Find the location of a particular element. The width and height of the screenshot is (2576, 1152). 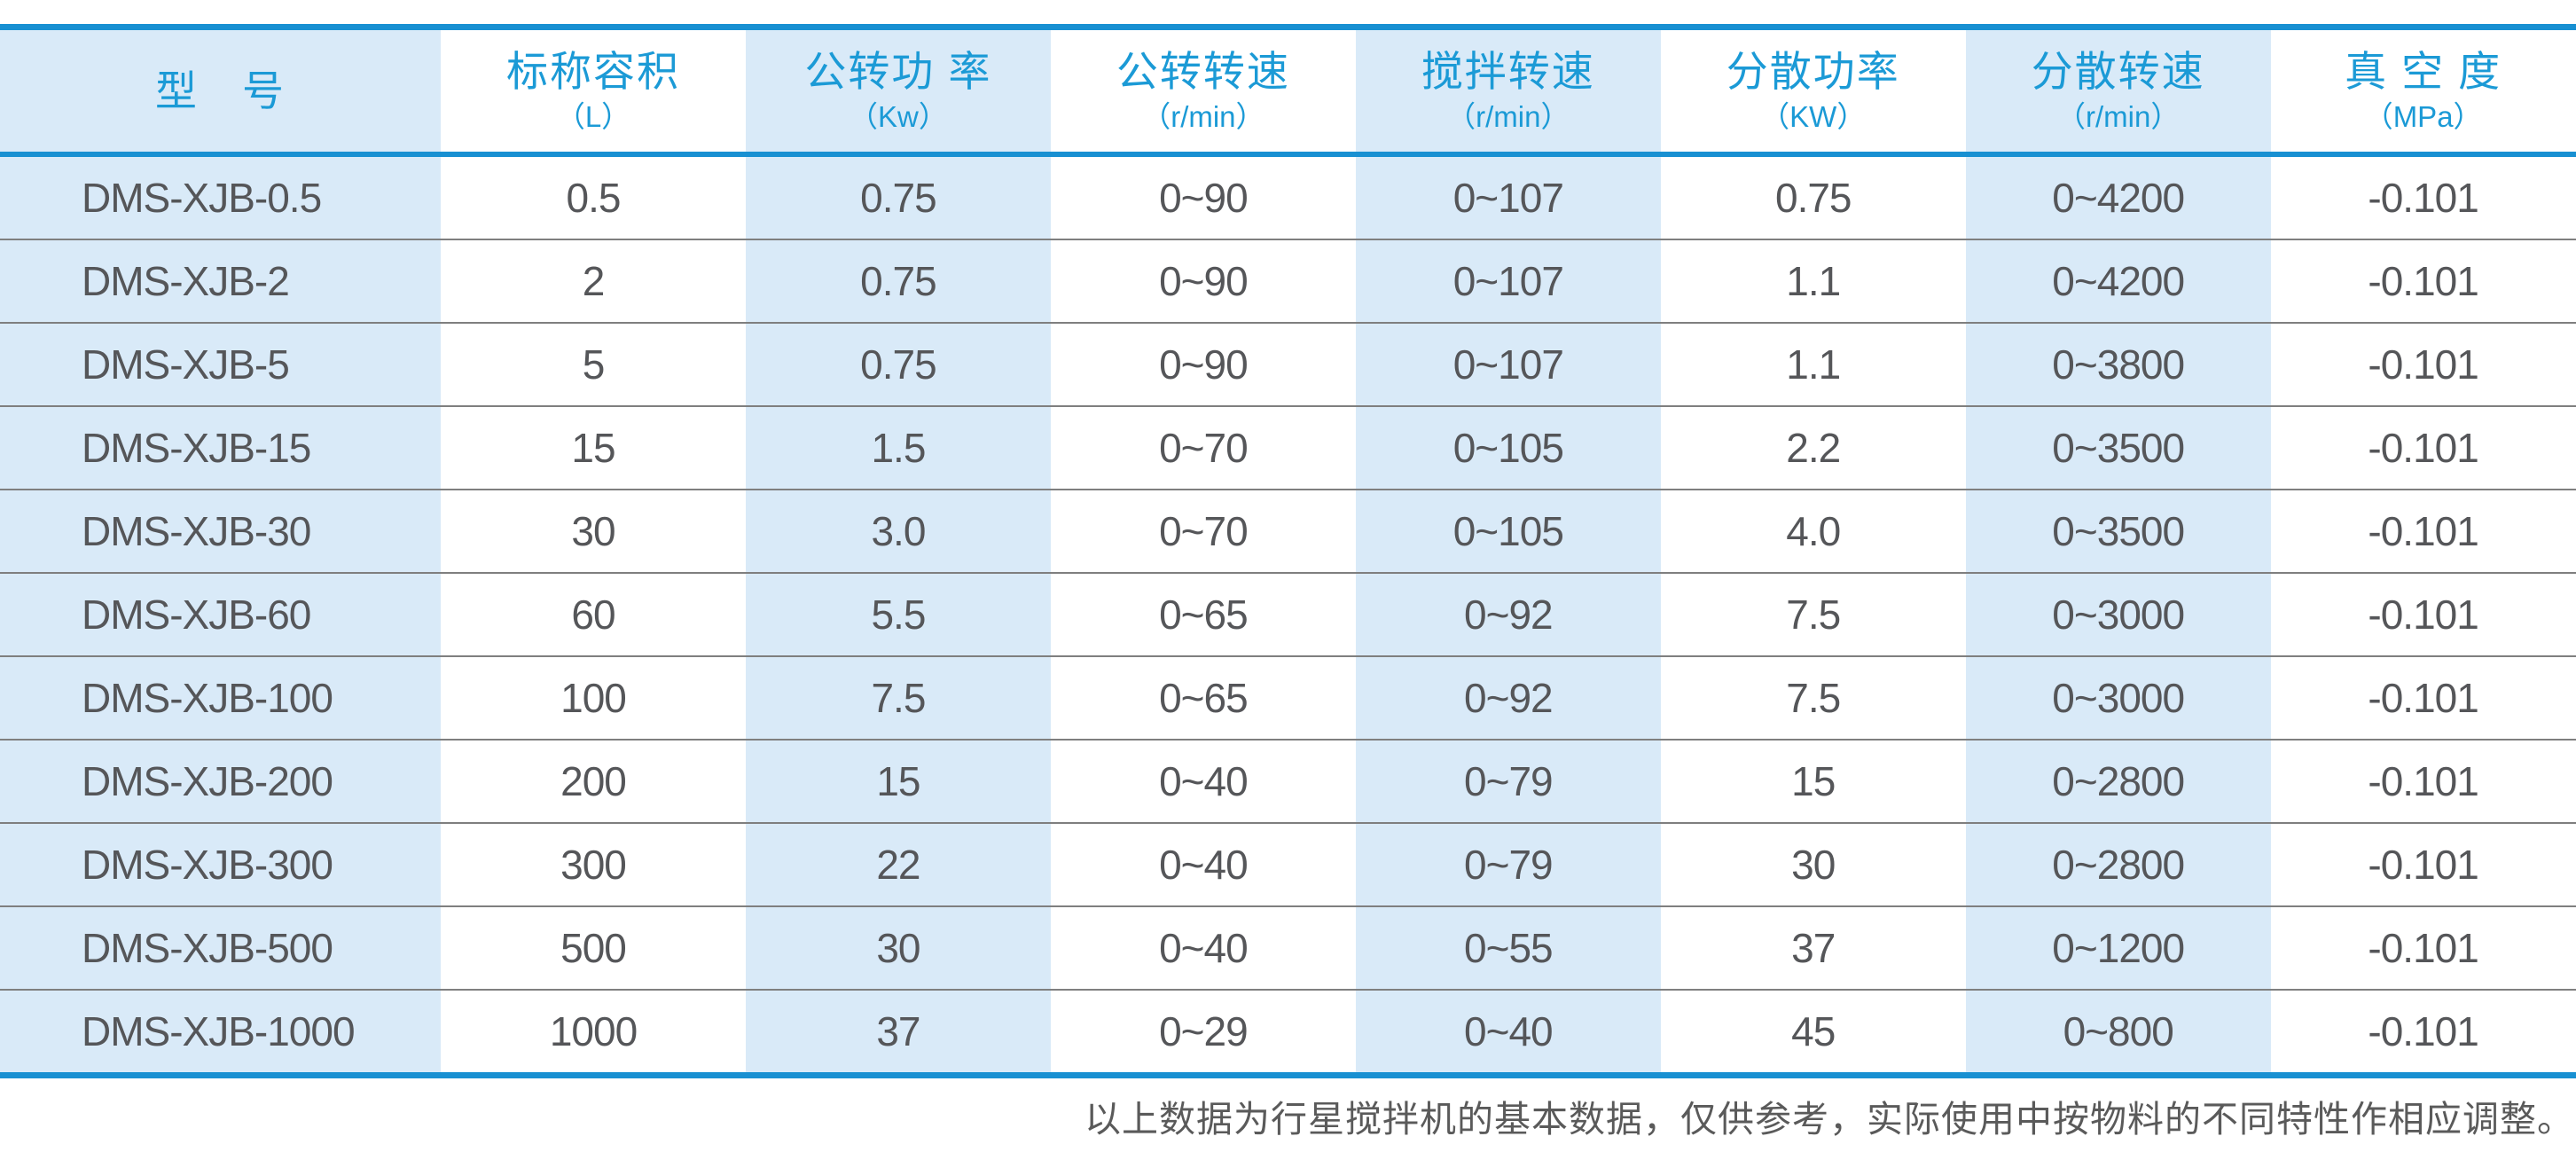

column-header-unit: （Kw） is located at coordinates (898, 117).